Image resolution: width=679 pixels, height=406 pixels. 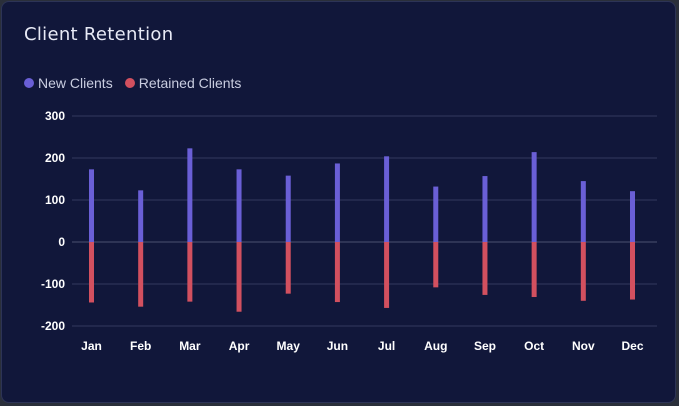 I want to click on x-tick-label: Apr, so click(x=239, y=346).